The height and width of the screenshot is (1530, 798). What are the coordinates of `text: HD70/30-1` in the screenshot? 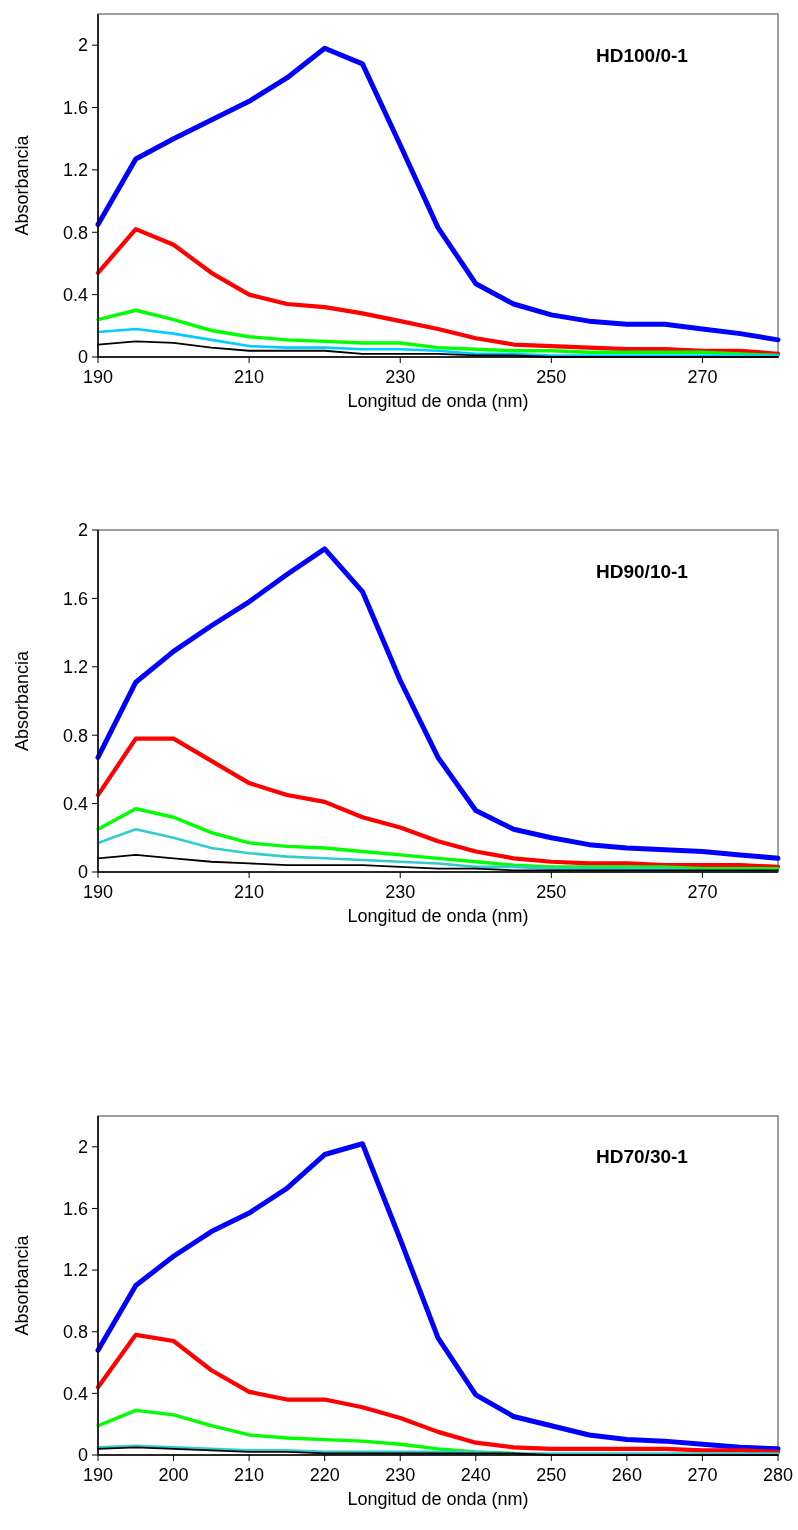 It's located at (642, 1157).